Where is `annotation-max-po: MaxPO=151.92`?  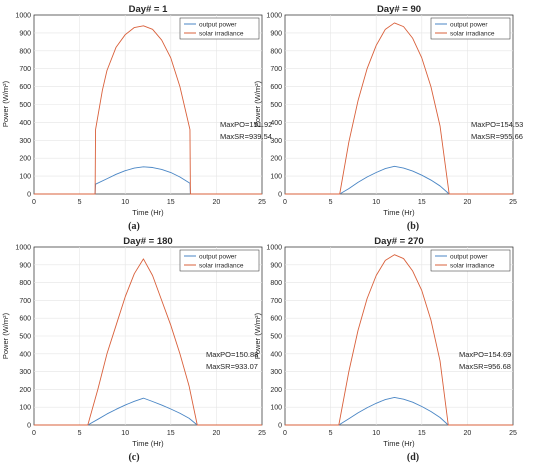
annotation-max-po: MaxPO=151.92 is located at coordinates (246, 124).